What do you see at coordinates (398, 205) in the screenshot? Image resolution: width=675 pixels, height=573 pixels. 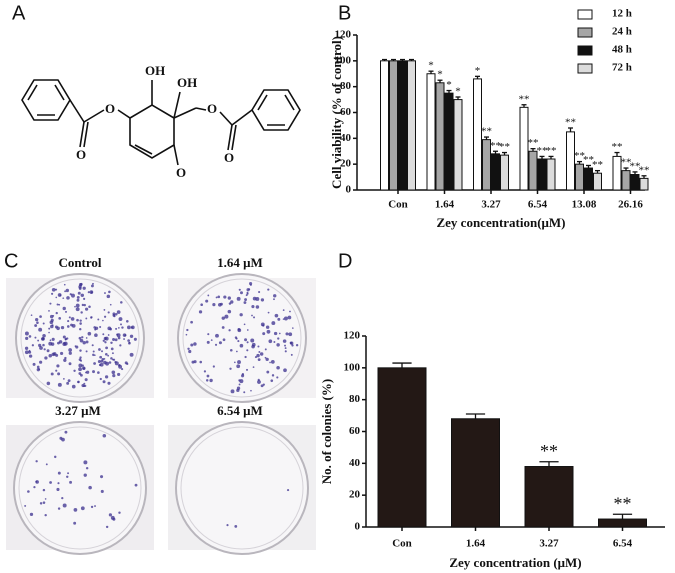 I see `x-tick-label: Con` at bounding box center [398, 205].